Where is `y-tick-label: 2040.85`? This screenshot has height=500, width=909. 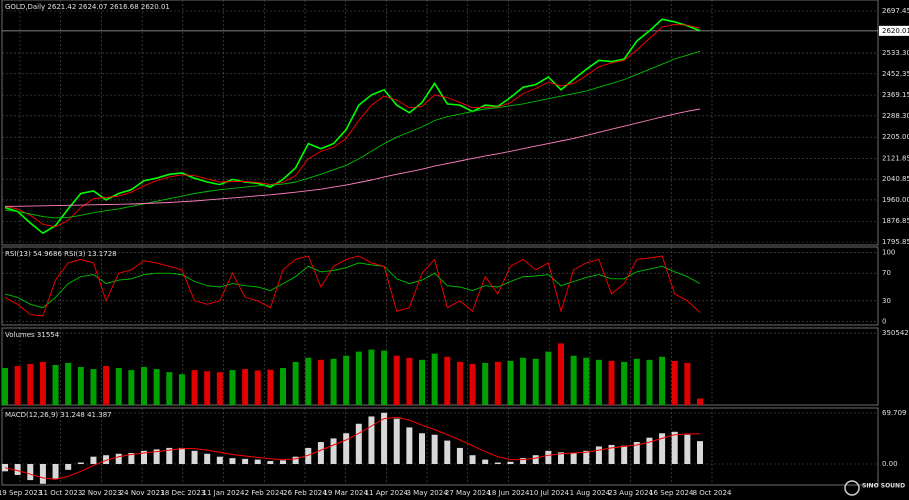 y-tick-label: 2040.85 is located at coordinates (895, 179).